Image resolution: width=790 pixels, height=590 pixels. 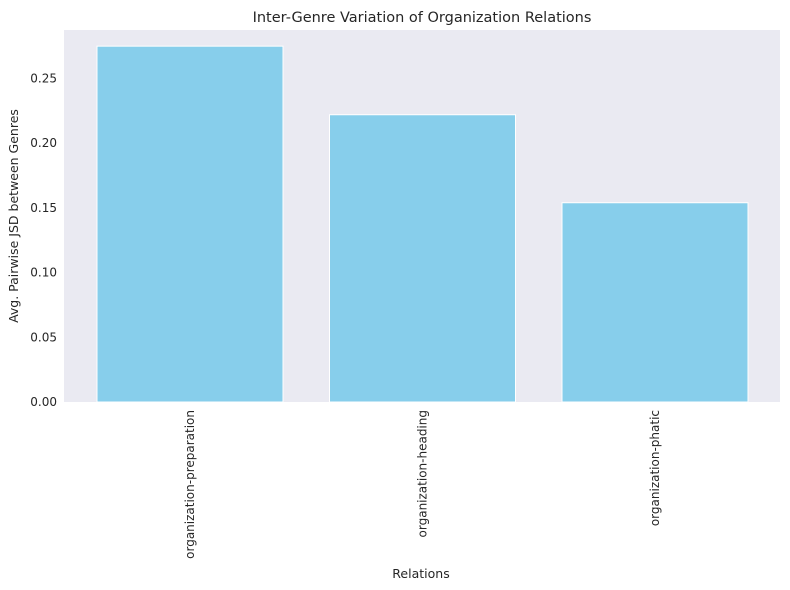 What do you see at coordinates (43, 337) in the screenshot?
I see `y-tick-label: 0.05` at bounding box center [43, 337].